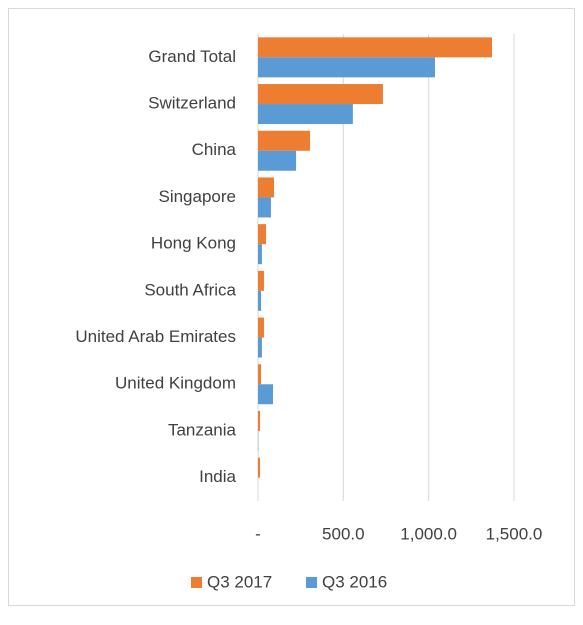  I want to click on y-tick-label: South Africa, so click(190, 289).